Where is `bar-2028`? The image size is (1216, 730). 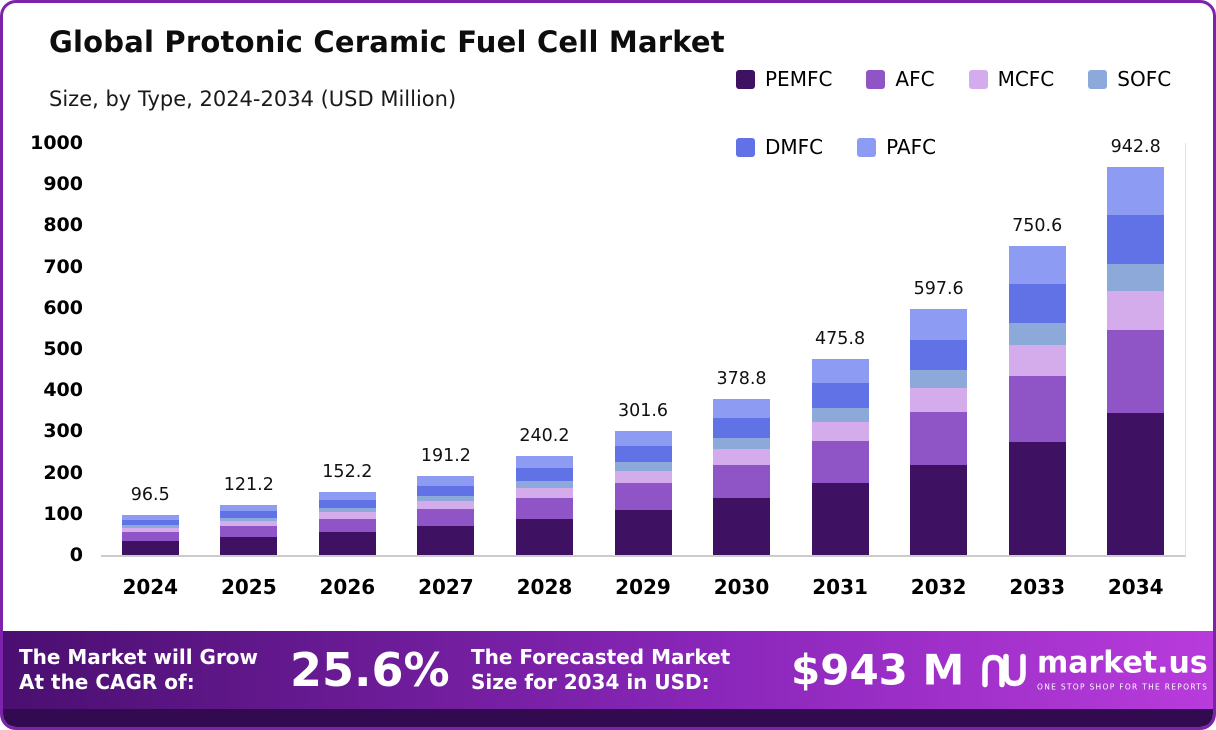 bar-2028 is located at coordinates (544, 349).